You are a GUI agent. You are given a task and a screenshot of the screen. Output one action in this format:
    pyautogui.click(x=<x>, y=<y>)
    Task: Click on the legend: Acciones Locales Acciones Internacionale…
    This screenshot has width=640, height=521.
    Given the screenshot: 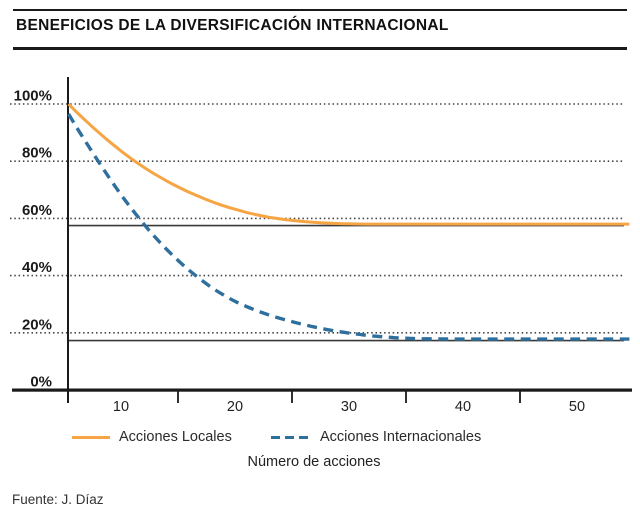 What is the action you would take?
    pyautogui.click(x=320, y=438)
    